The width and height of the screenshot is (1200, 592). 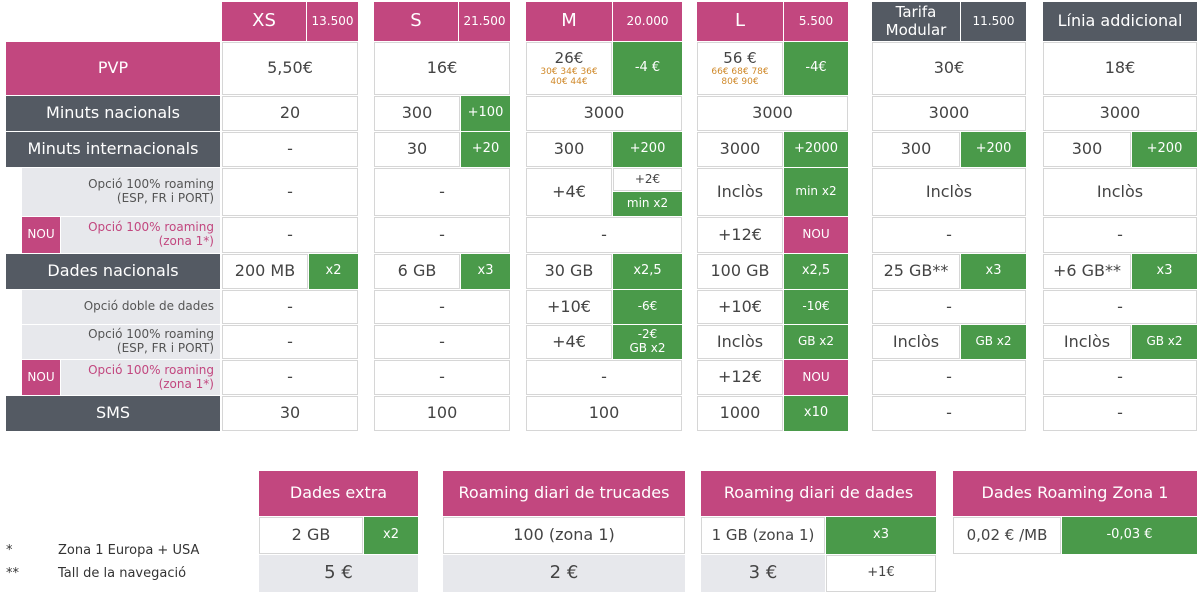 I want to click on footnote-text: Zona 1 Europa + USA, so click(x=129, y=550).